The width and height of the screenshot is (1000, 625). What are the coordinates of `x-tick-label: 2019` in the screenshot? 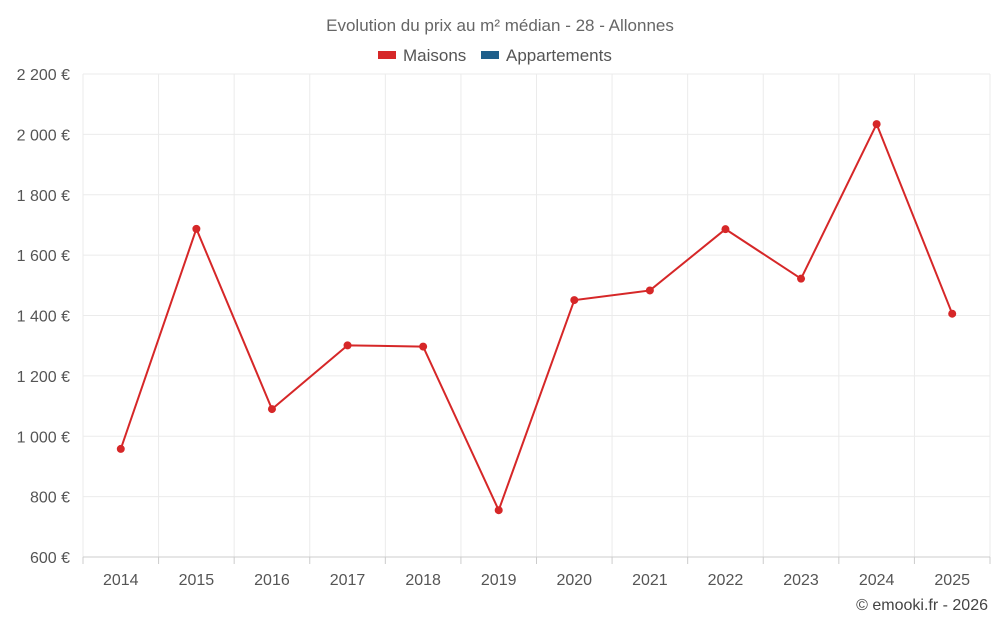 It's located at (499, 580).